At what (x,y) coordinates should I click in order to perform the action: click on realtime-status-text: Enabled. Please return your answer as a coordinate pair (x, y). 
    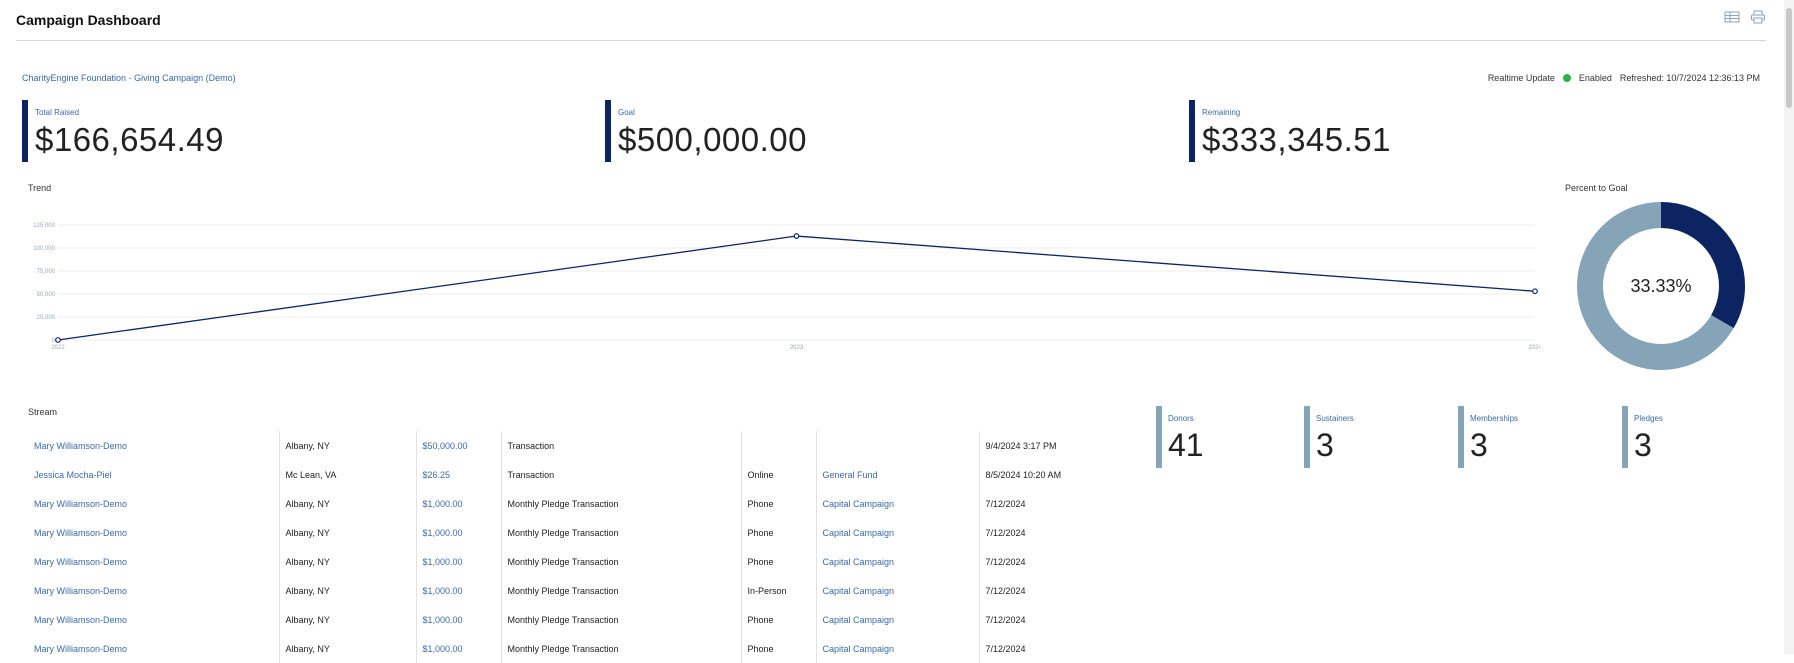
    Looking at the image, I should click on (1595, 78).